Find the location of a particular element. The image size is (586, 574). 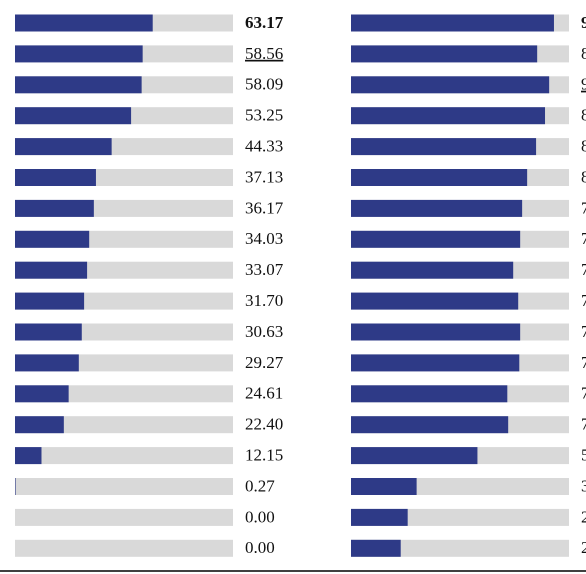

value-label: 89.00 is located at coordinates (583, 115).